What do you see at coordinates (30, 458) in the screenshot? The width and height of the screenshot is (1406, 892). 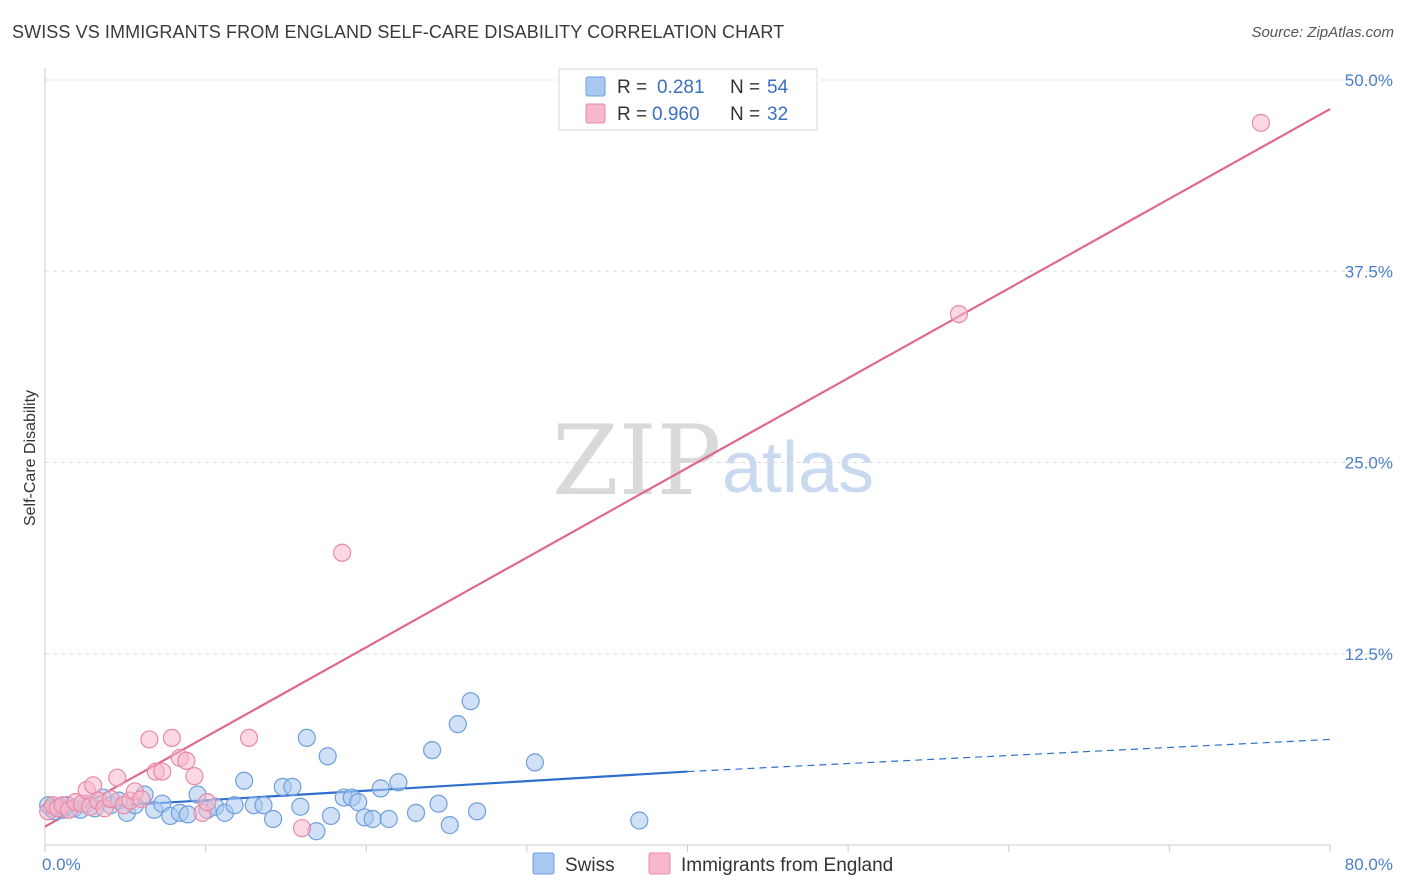 I see `y-axis-label: Self-Care Disability` at bounding box center [30, 458].